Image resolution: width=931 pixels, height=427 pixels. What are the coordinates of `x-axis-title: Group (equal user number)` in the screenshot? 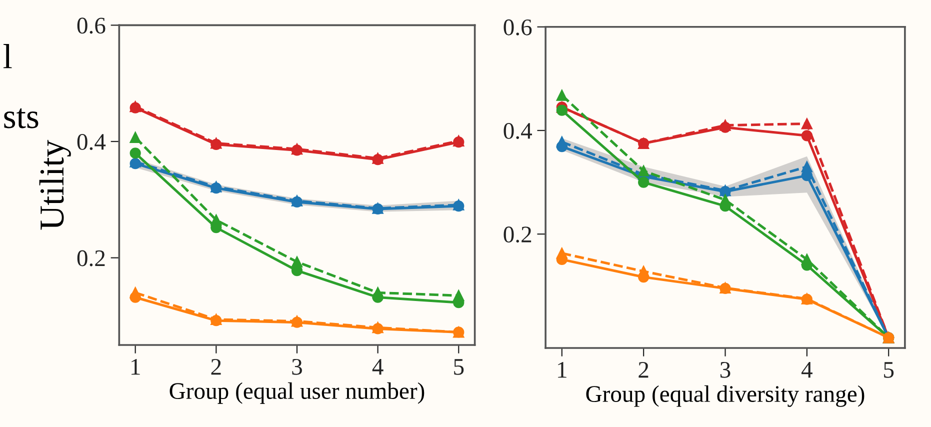 It's located at (297, 393).